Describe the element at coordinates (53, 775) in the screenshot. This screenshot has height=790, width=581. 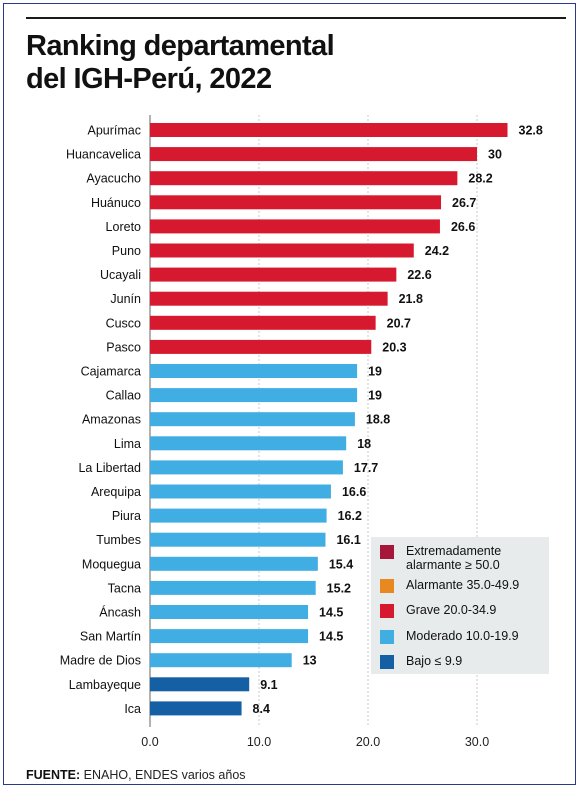
I see `source-label: FUENTE:` at that location.